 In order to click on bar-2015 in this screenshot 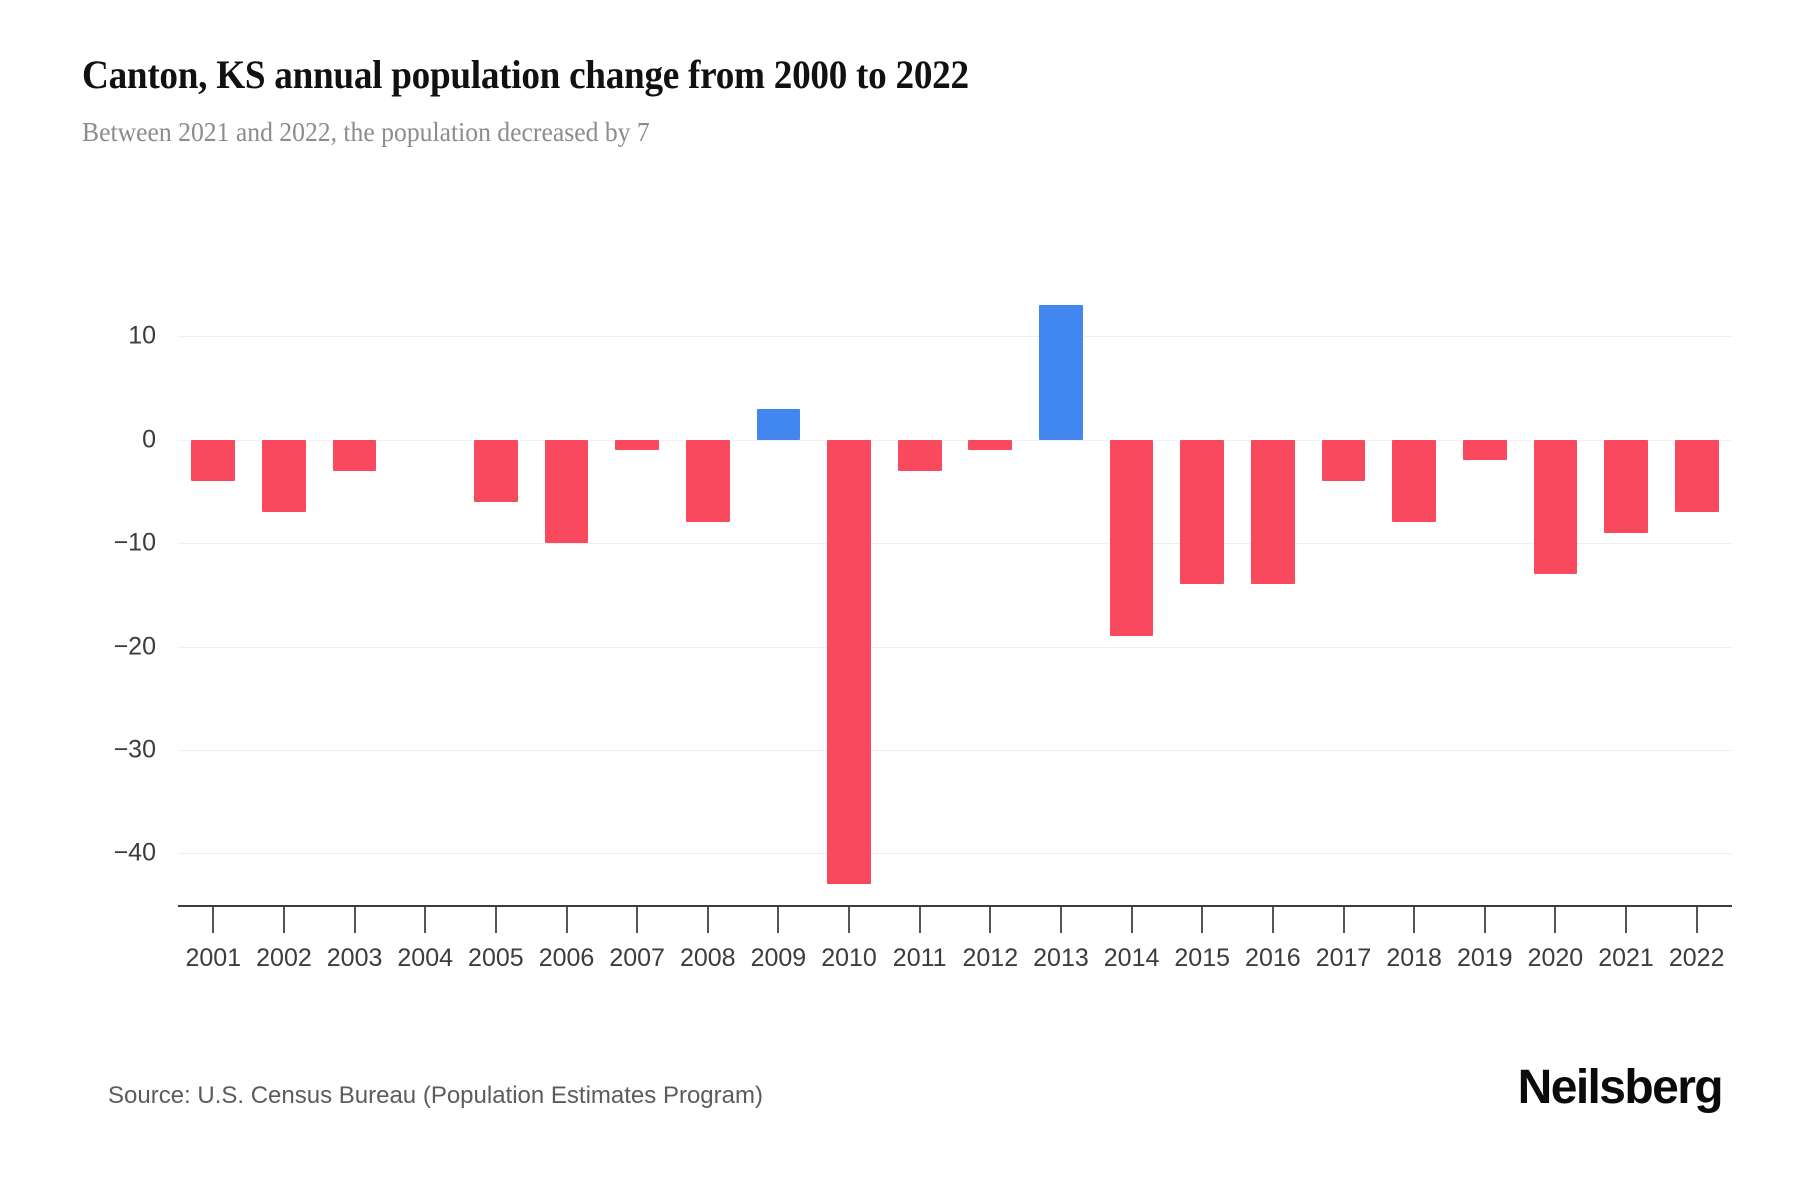, I will do `click(1202, 512)`.